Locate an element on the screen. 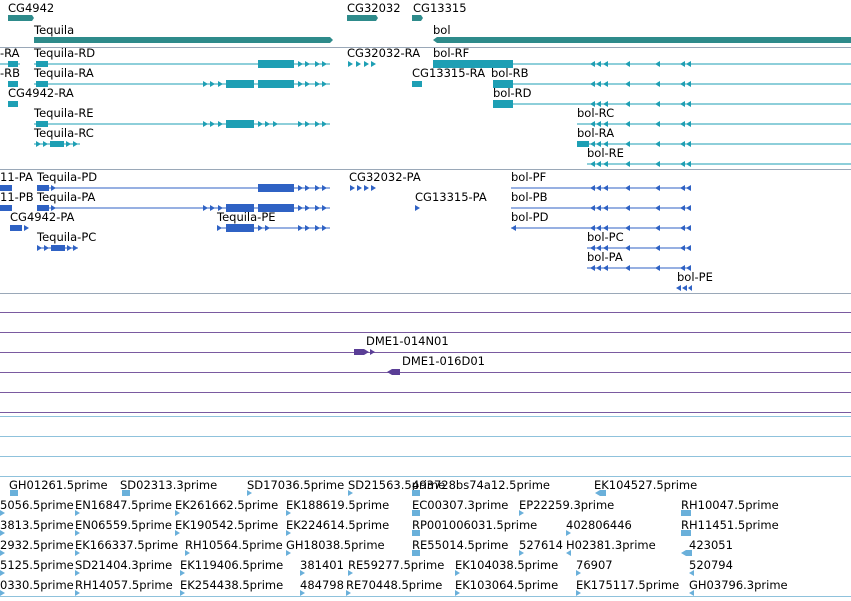  mrna-label: -RB is located at coordinates (10, 73).